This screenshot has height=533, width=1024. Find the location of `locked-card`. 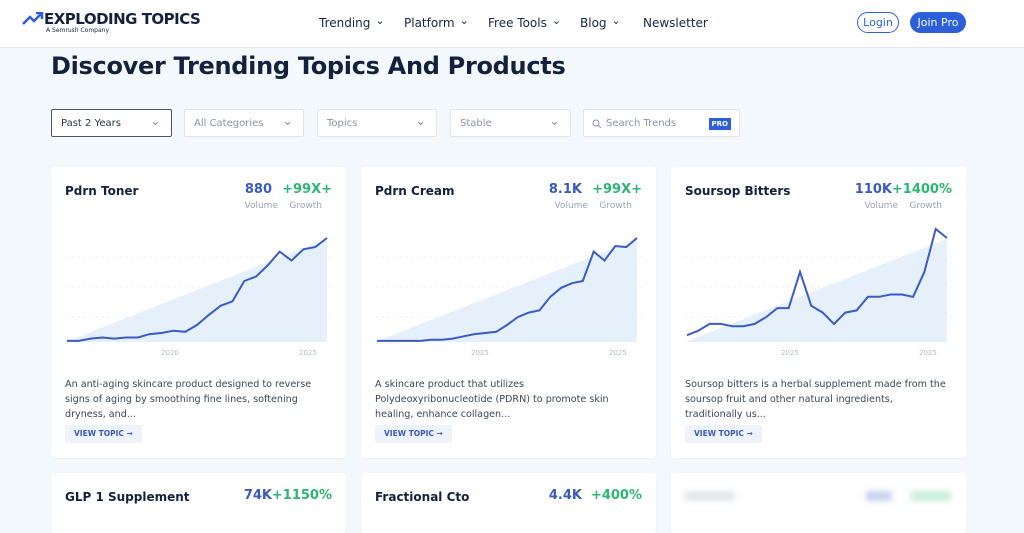

locked-card is located at coordinates (818, 503).